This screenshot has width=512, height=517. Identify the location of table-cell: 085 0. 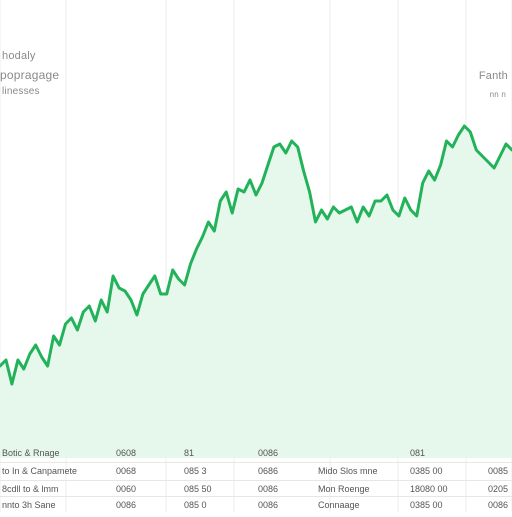
(195, 505).